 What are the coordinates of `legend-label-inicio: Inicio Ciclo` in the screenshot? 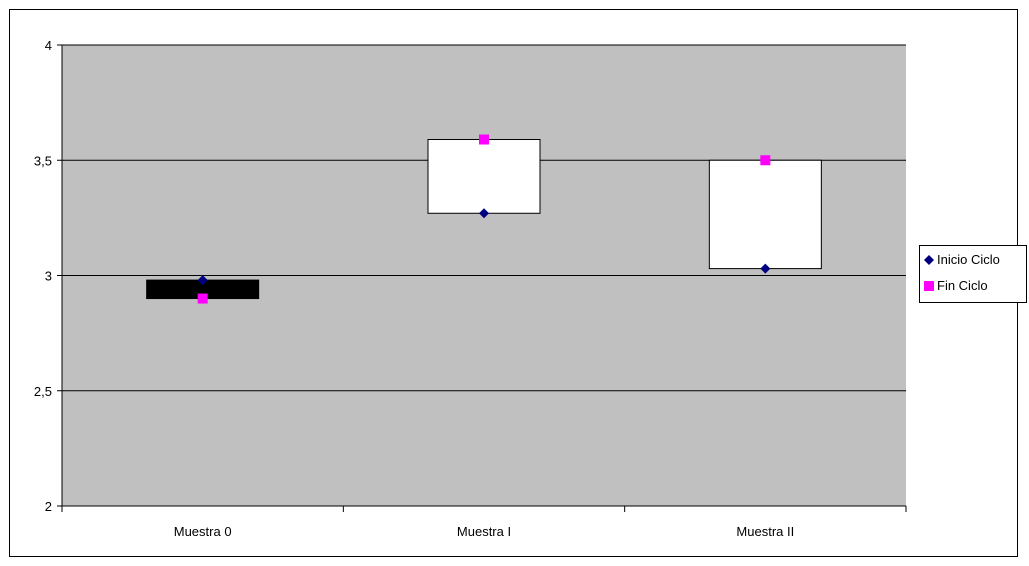 It's located at (968, 259).